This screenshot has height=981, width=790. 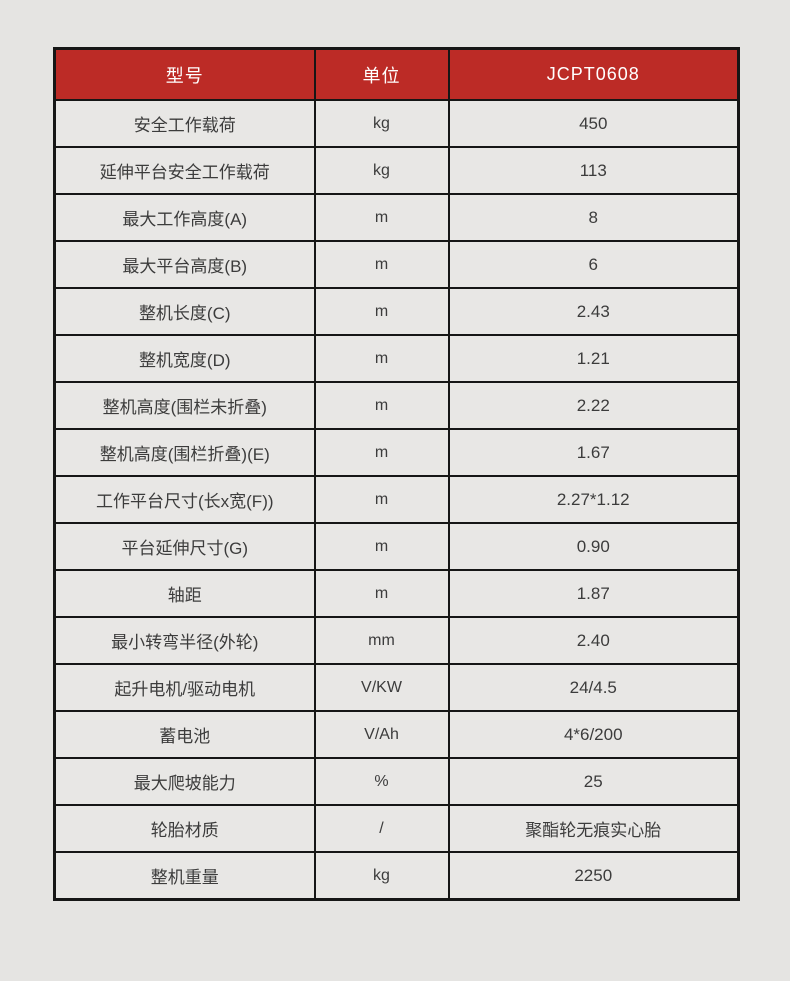 What do you see at coordinates (593, 311) in the screenshot?
I see `spec-value: 2.43` at bounding box center [593, 311].